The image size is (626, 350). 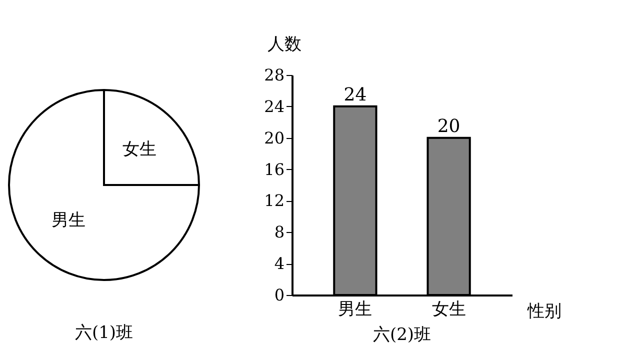 What do you see at coordinates (402, 335) in the screenshot?
I see `text: 六(2)班` at bounding box center [402, 335].